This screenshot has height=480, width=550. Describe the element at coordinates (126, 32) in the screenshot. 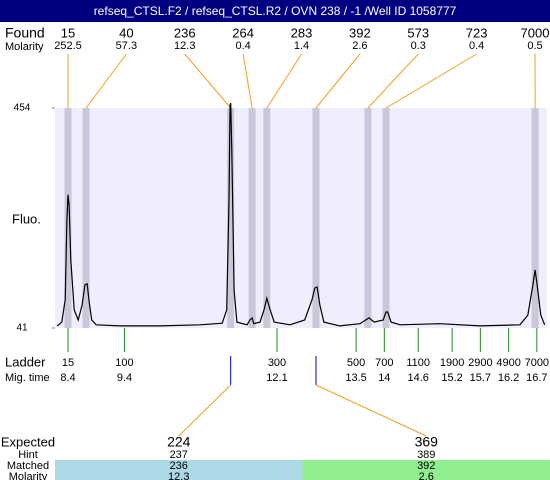

I see `found-size: 40` at that location.